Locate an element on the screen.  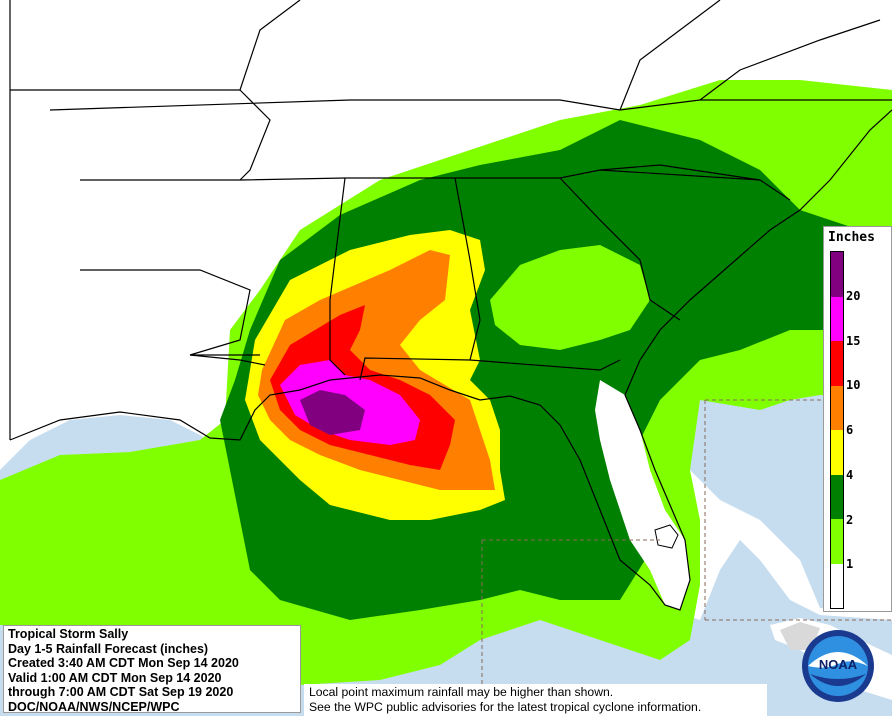
valid-start: Valid 1:00 AM CDT Mon Sep 14 2020 is located at coordinates (115, 677).